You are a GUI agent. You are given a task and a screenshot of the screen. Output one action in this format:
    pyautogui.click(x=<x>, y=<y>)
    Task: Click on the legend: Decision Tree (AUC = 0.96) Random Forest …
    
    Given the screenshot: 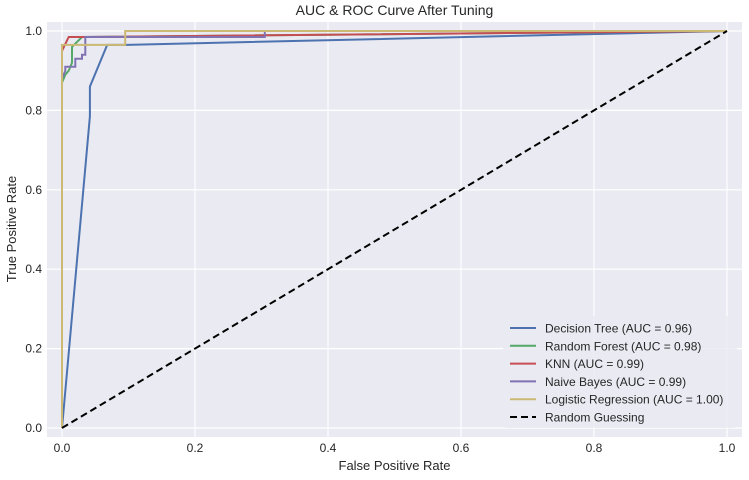 What is the action you would take?
    pyautogui.click(x=620, y=372)
    